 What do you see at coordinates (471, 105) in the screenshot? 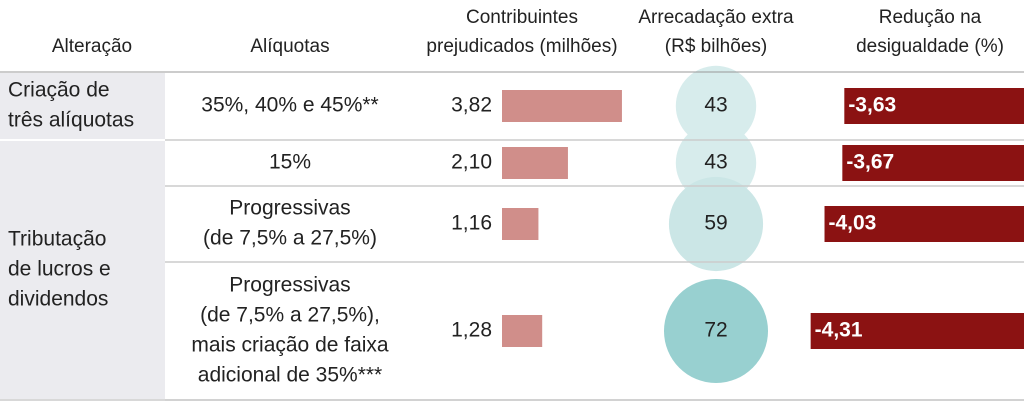
I see `taxpayers-label: 3,82` at bounding box center [471, 105].